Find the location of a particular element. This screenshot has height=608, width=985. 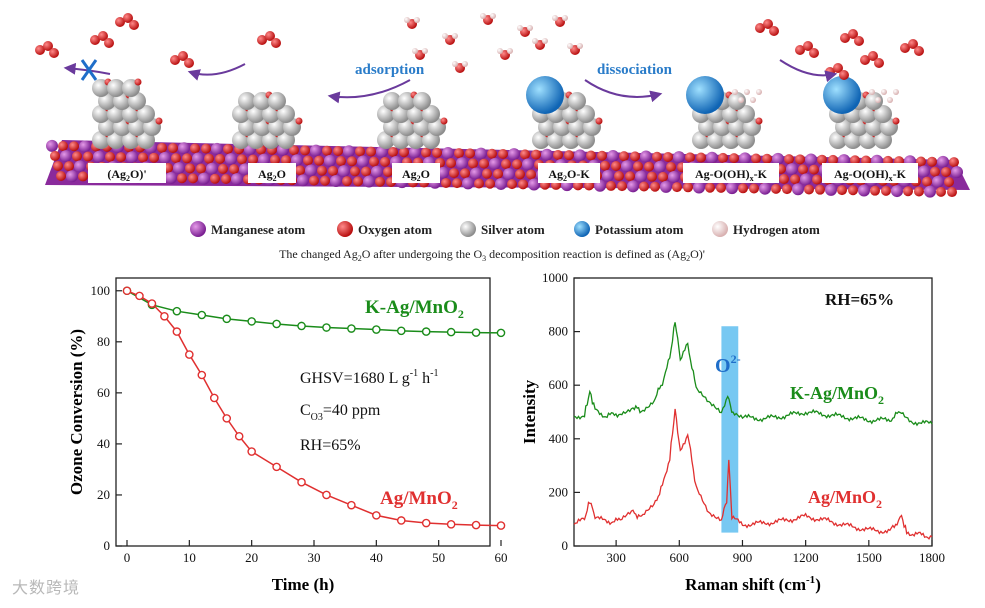

x-tick-label: 1800 is located at coordinates (932, 557).